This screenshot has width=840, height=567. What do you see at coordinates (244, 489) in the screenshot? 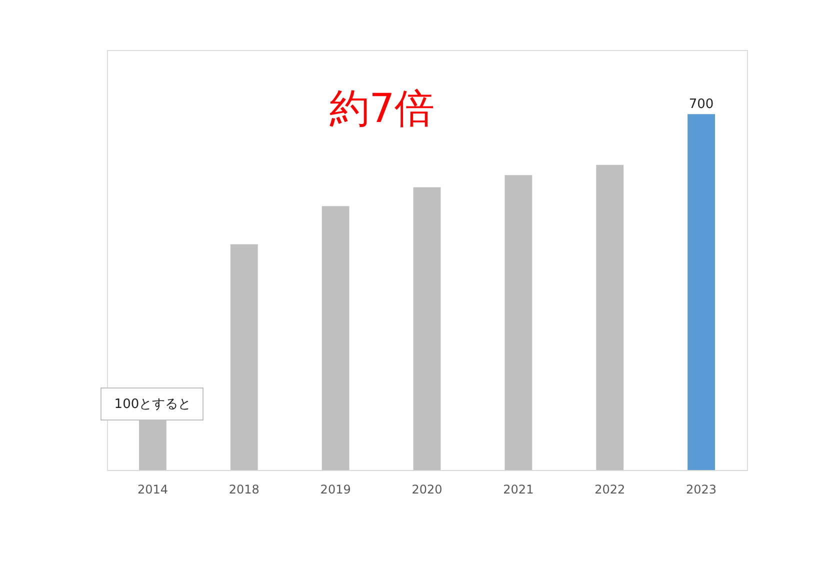
I see `x-tick-label: 2018` at bounding box center [244, 489].